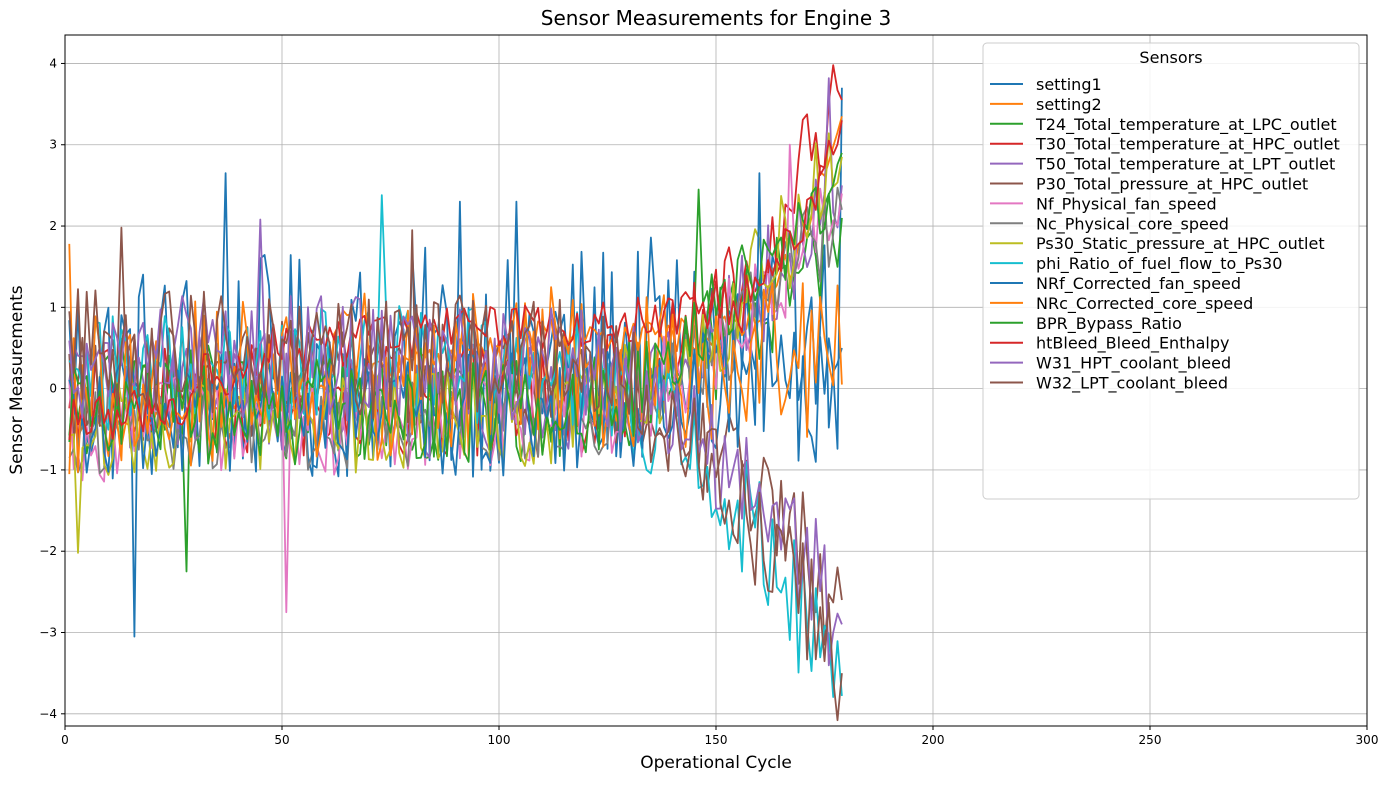  What do you see at coordinates (48, 633) in the screenshot?
I see `y-tick-label: −3` at bounding box center [48, 633].